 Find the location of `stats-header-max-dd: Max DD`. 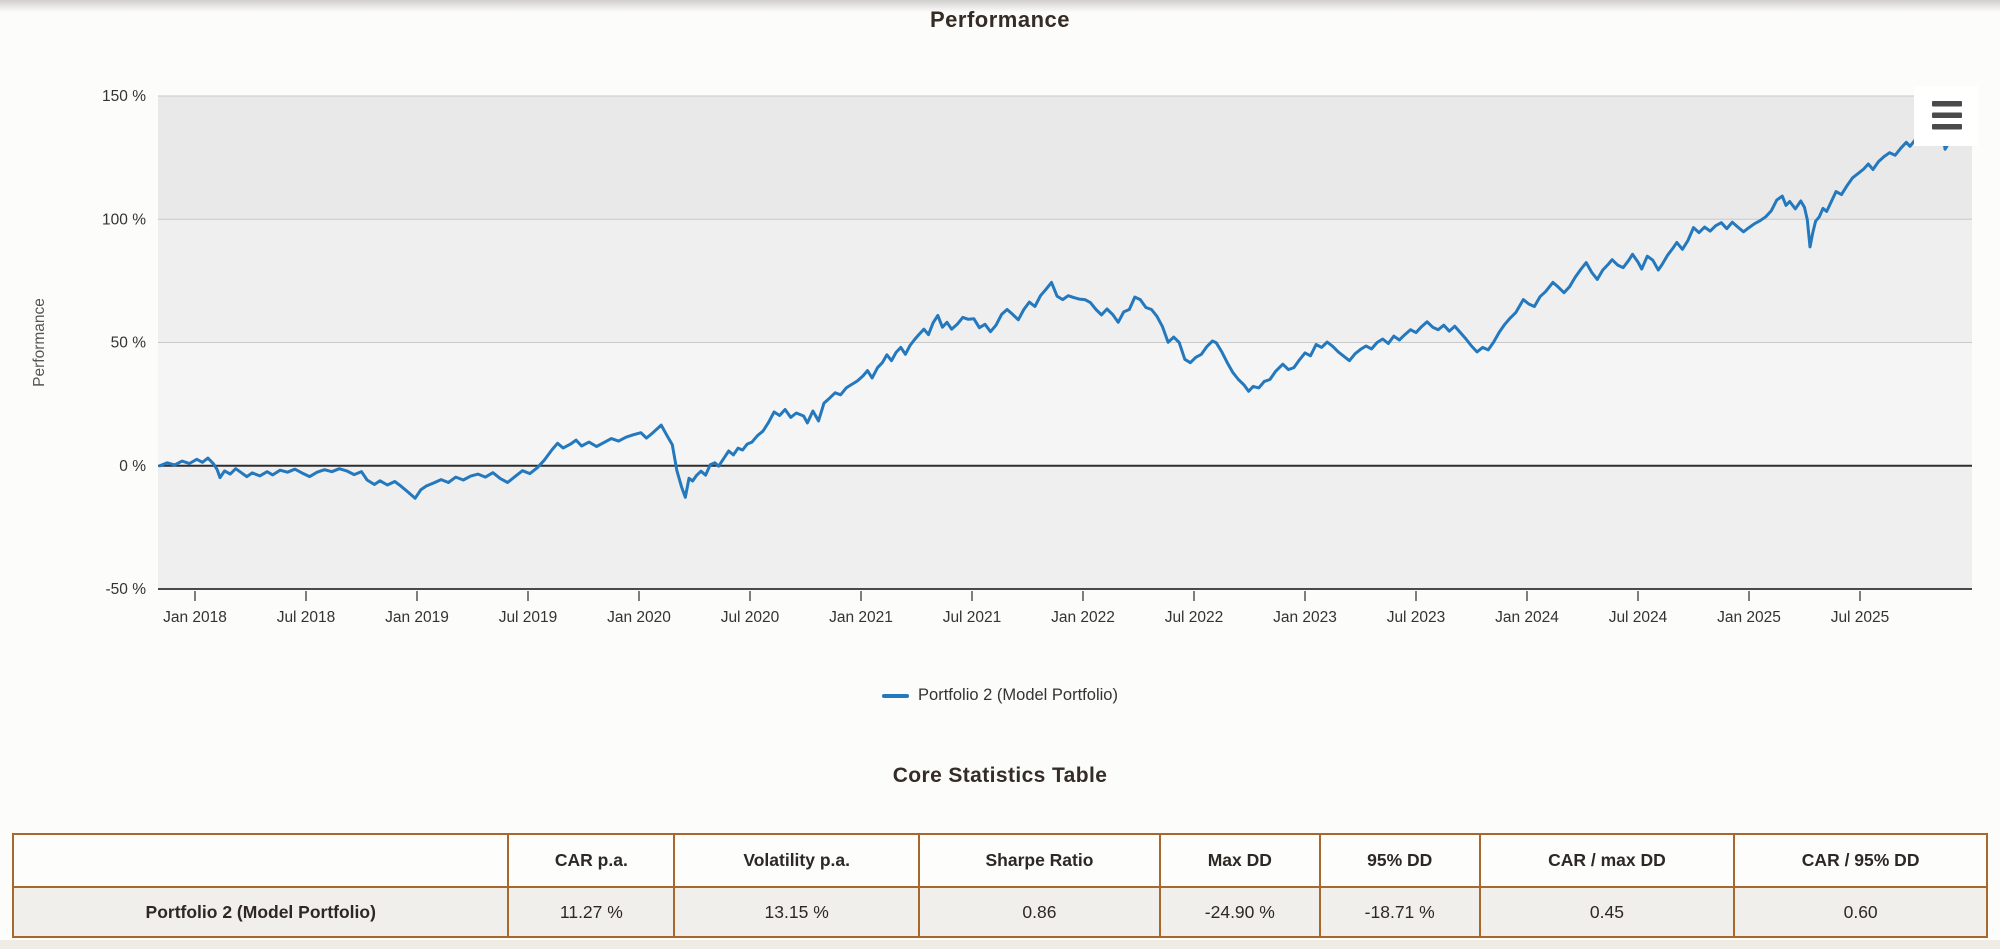

stats-header-max-dd: Max DD is located at coordinates (1239, 860).